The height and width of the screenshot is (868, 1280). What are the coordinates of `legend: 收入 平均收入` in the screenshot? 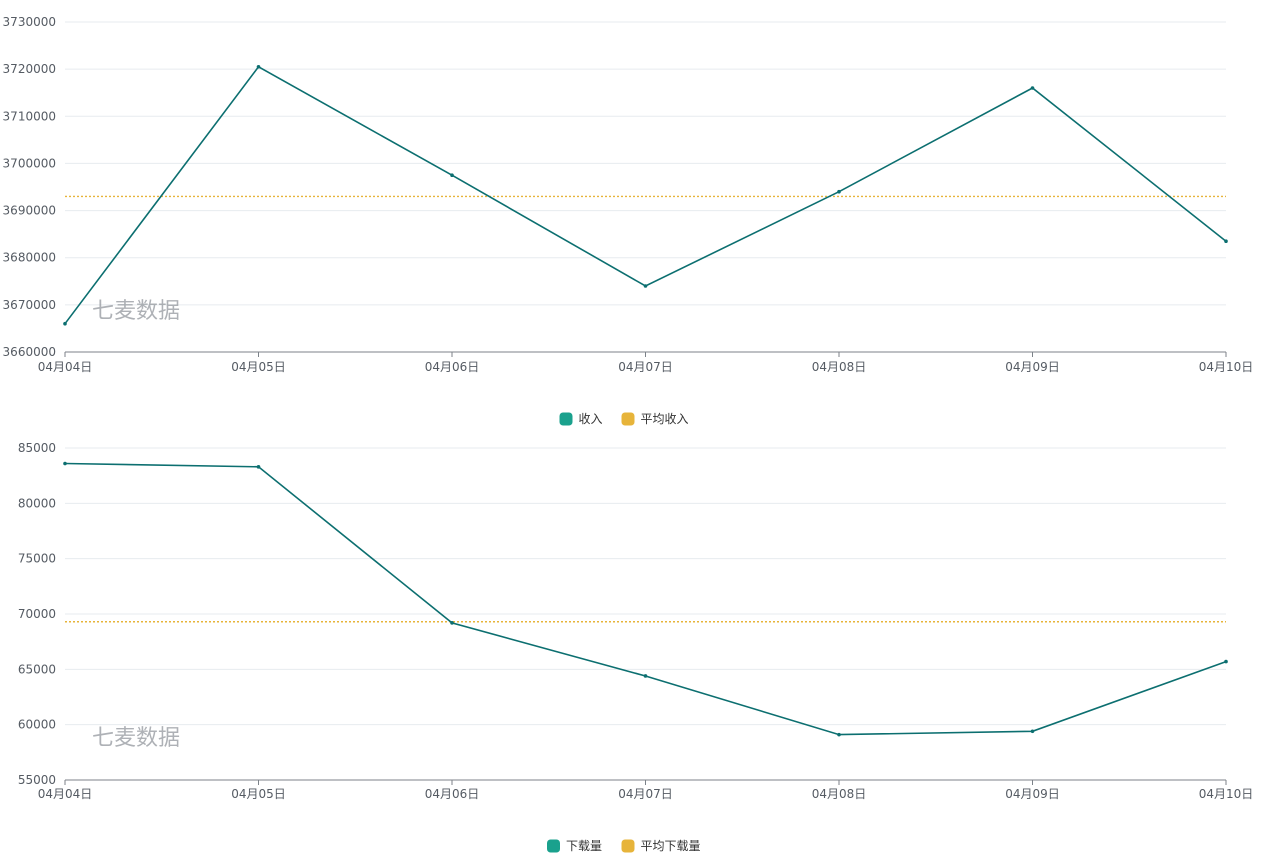 It's located at (624, 419).